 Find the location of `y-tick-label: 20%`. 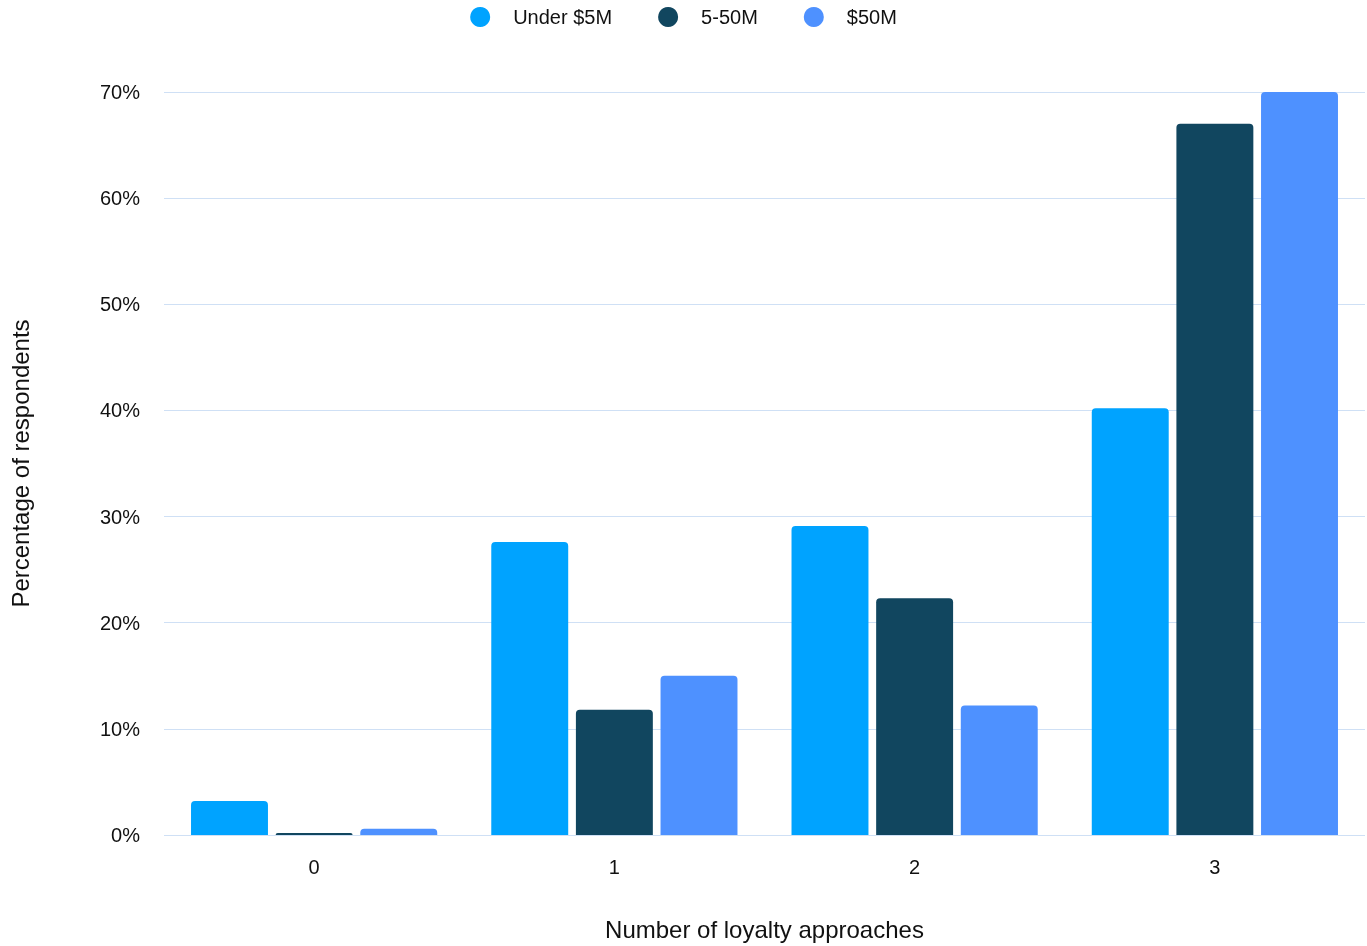

y-tick-label: 20% is located at coordinates (120, 622).